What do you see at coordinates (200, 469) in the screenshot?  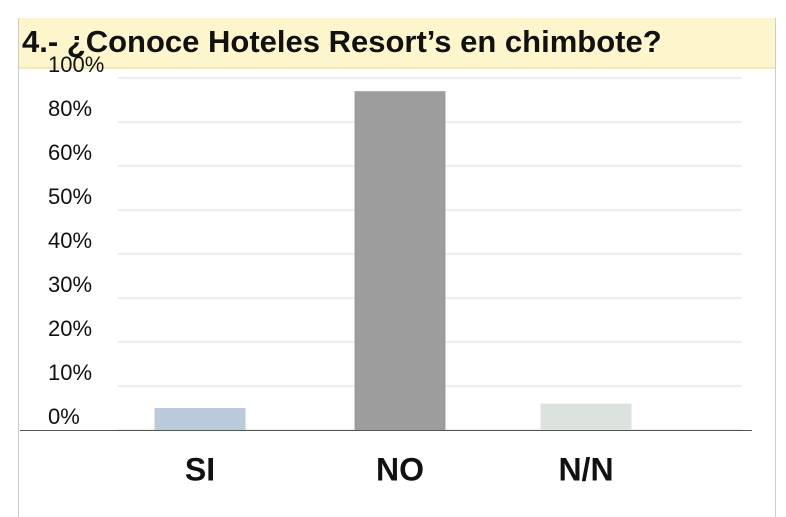 I see `x-tick-label: SI` at bounding box center [200, 469].